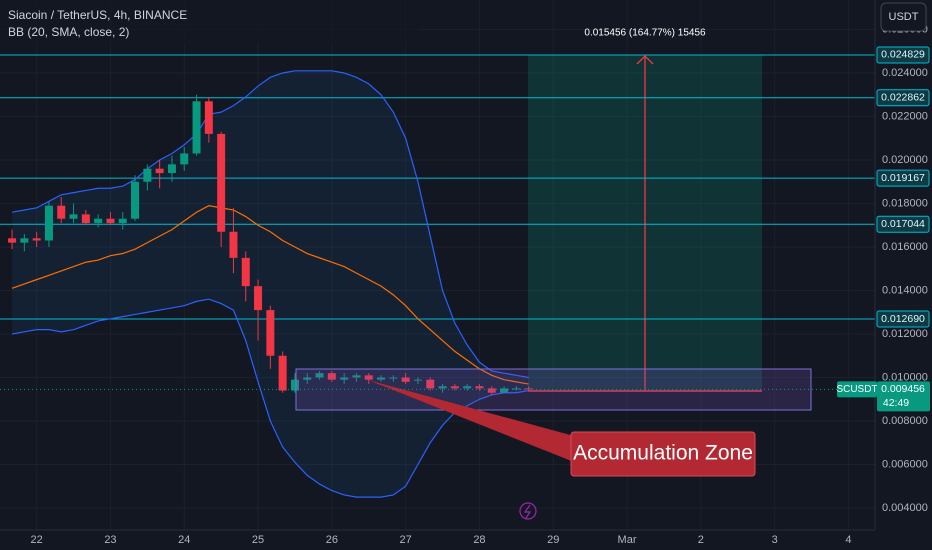 This screenshot has width=932, height=550. Describe the element at coordinates (645, 60) in the screenshot. I see `arrow-head` at that location.